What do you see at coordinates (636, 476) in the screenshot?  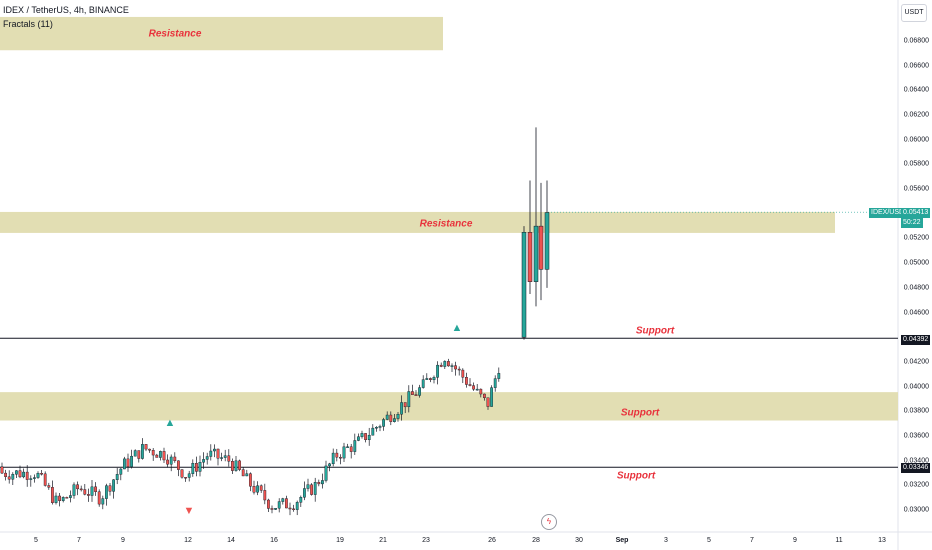 I see `line-label-support-lower: Support` at bounding box center [636, 476].